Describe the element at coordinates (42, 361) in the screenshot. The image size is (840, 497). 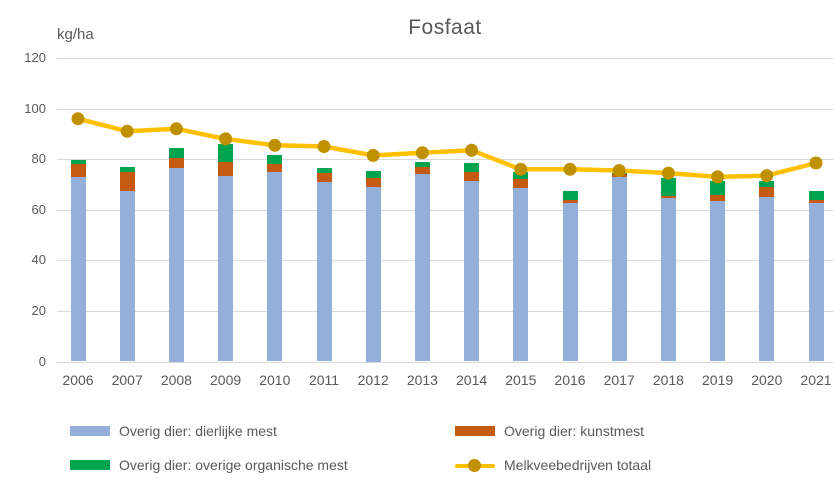
I see `y-tick-label: 0` at that location.